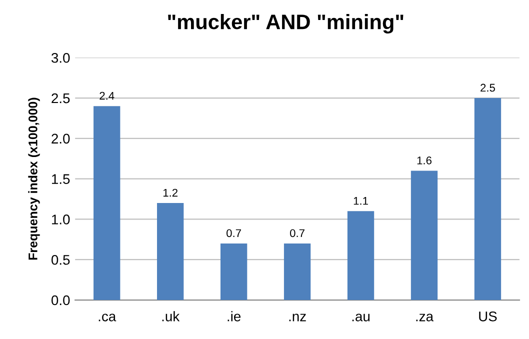  I want to click on x-tick-label: .au, so click(361, 318).